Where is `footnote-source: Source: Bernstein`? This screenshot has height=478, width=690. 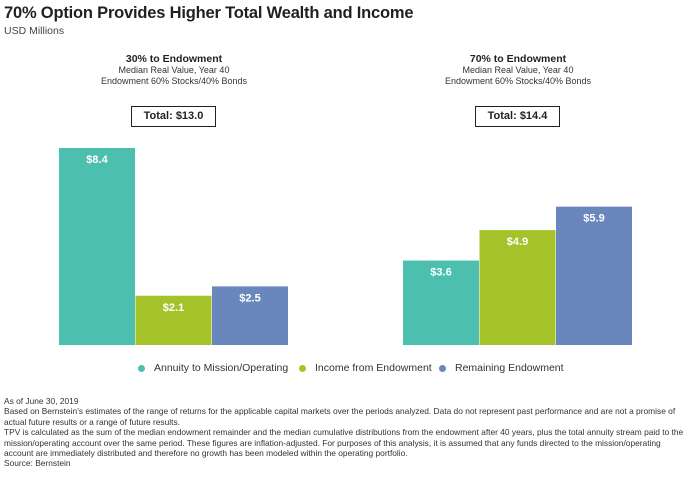
footnote-source: Source: Bernstein is located at coordinates (37, 463).